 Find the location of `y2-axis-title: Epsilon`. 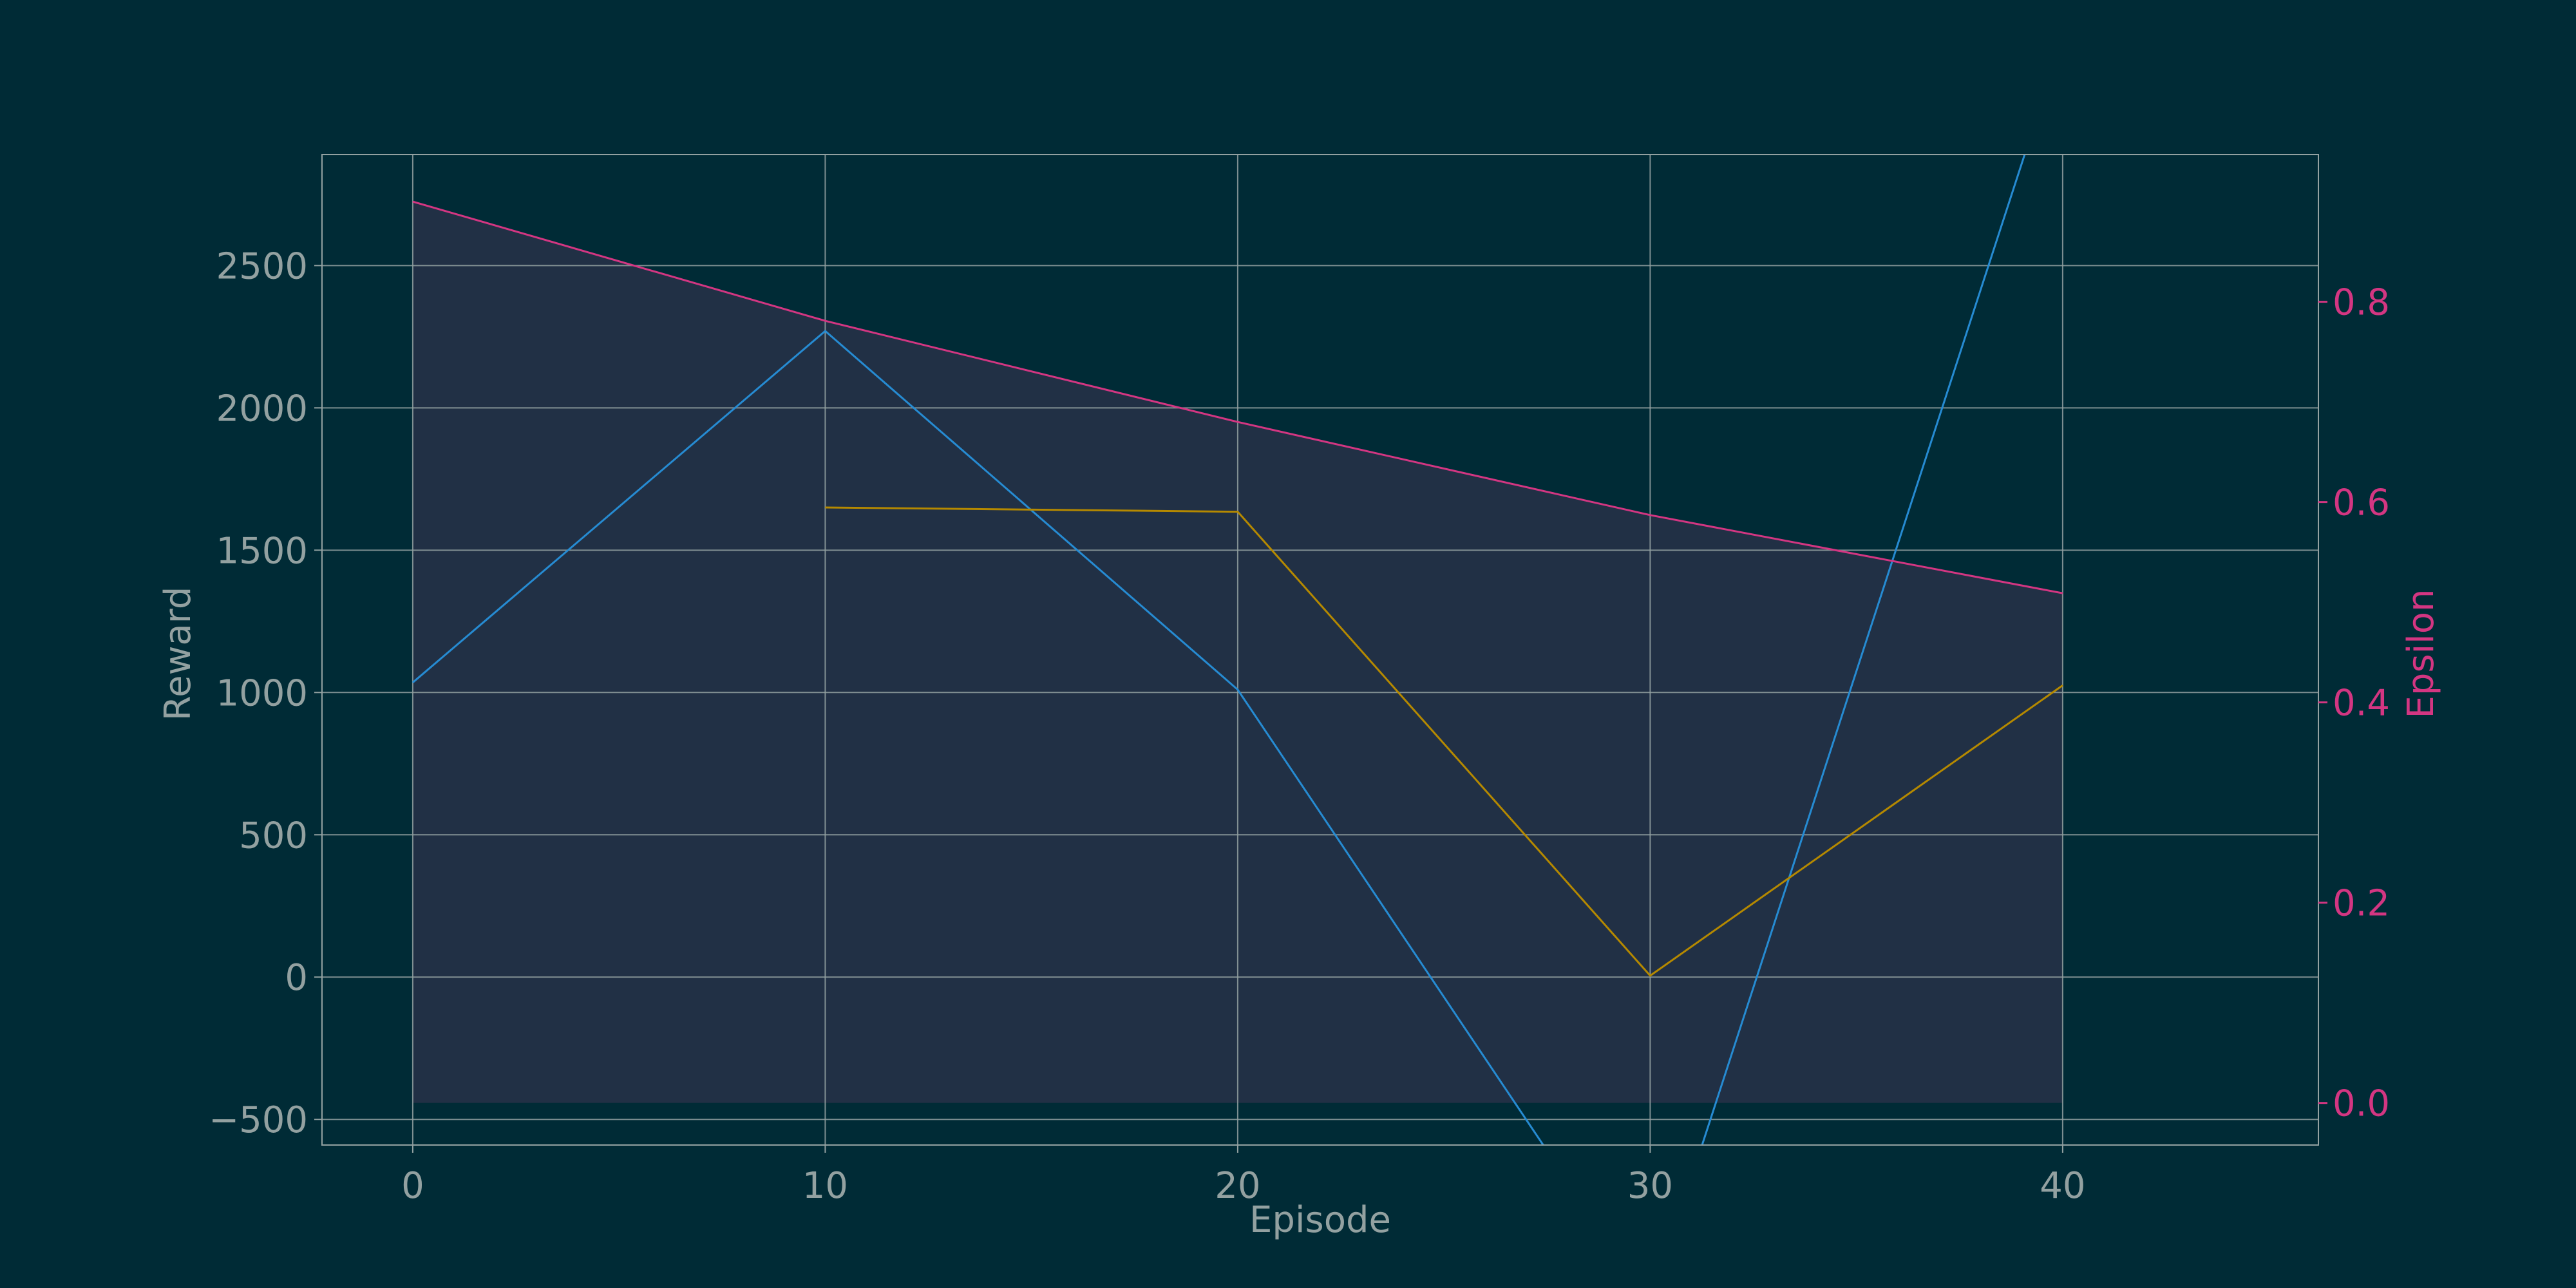

y2-axis-title: Epsilon is located at coordinates (2421, 654).